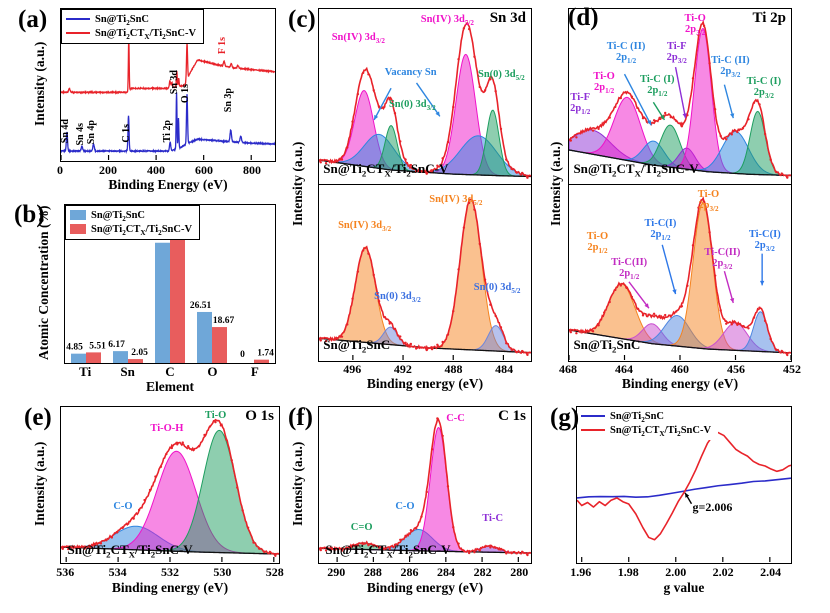  What do you see at coordinates (730, 66) in the screenshot?
I see `peak-label: Ti-C (II) 2p3/2` at bounding box center [730, 66].